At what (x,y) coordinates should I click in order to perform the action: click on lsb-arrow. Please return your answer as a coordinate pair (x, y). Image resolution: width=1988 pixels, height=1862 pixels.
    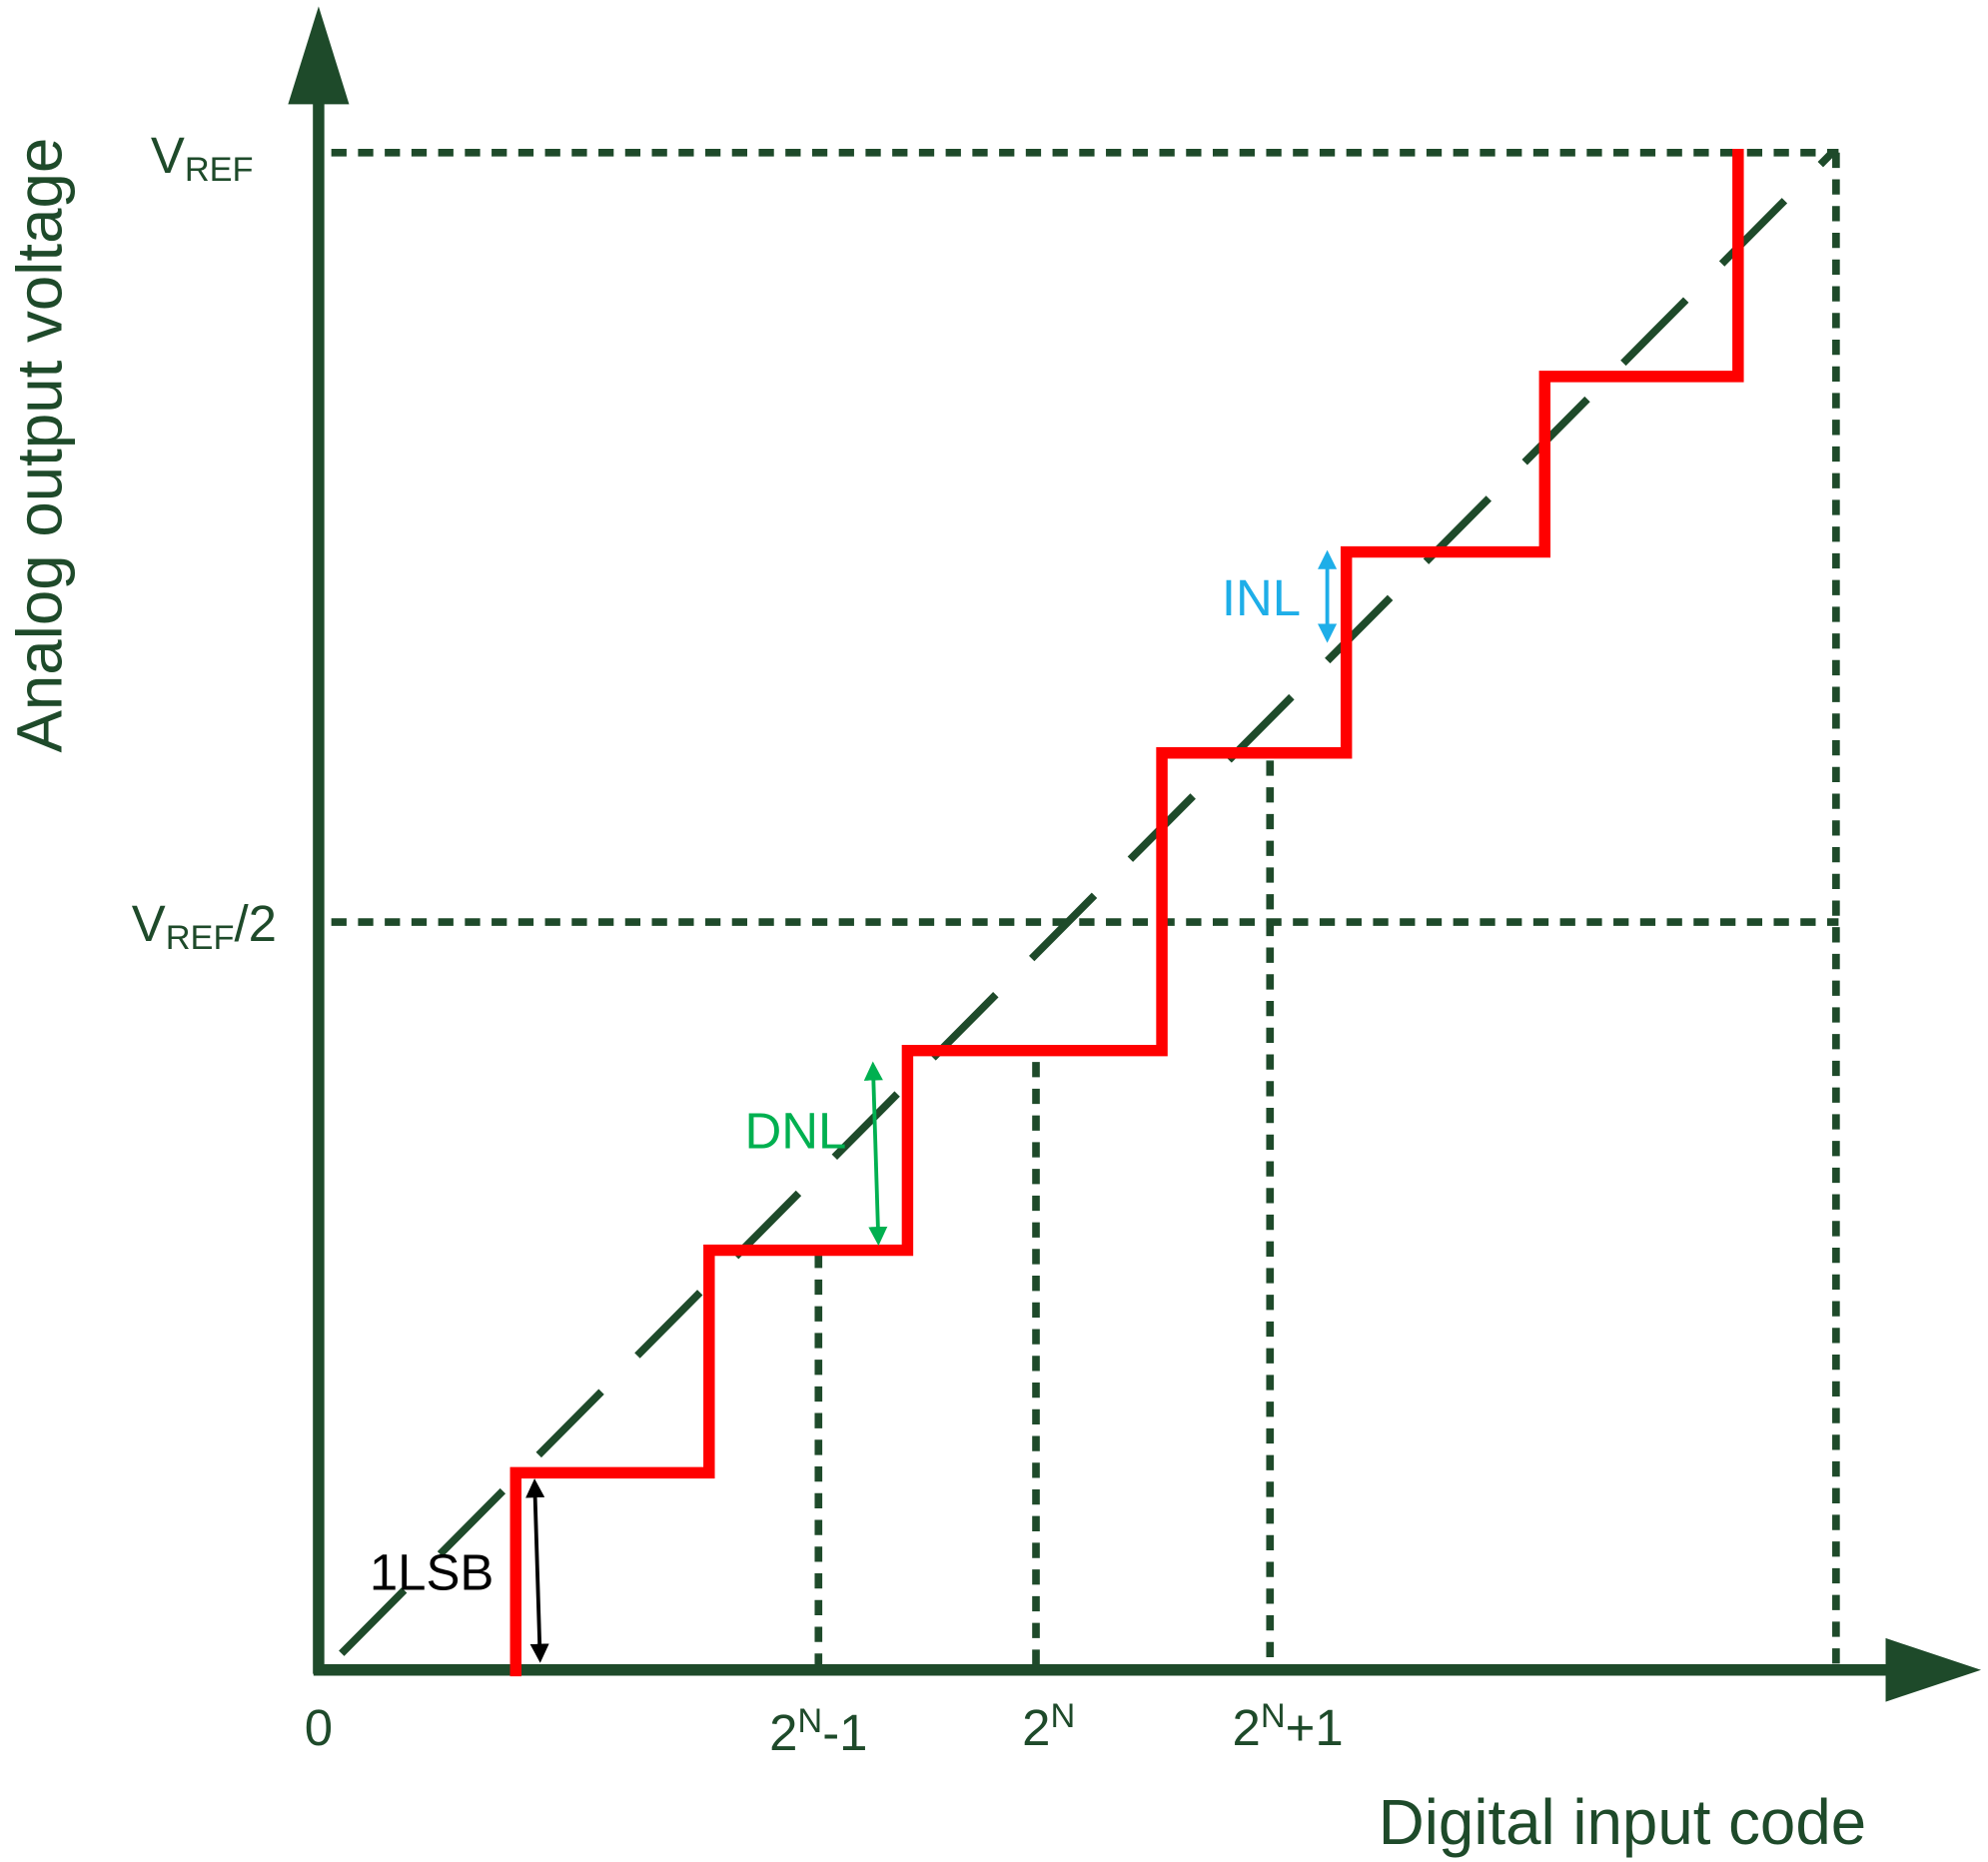
    Looking at the image, I should click on (537, 1570).